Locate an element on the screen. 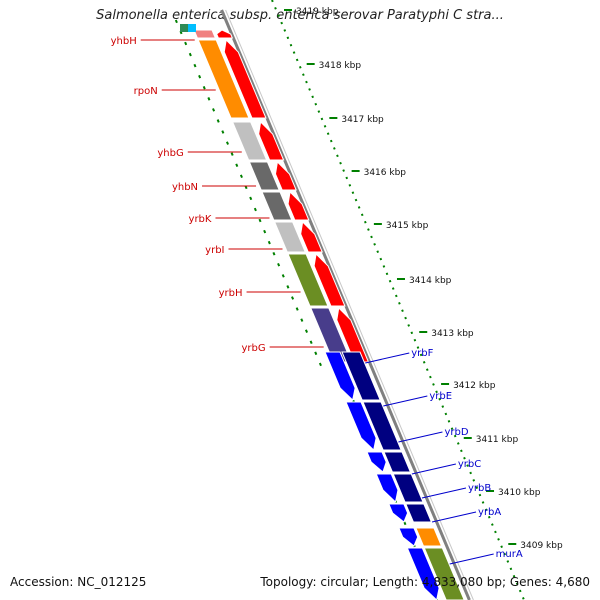 Image resolution: width=600 pixels, height=600 pixels. gene-arrow-yrbK is located at coordinates (298, 205).